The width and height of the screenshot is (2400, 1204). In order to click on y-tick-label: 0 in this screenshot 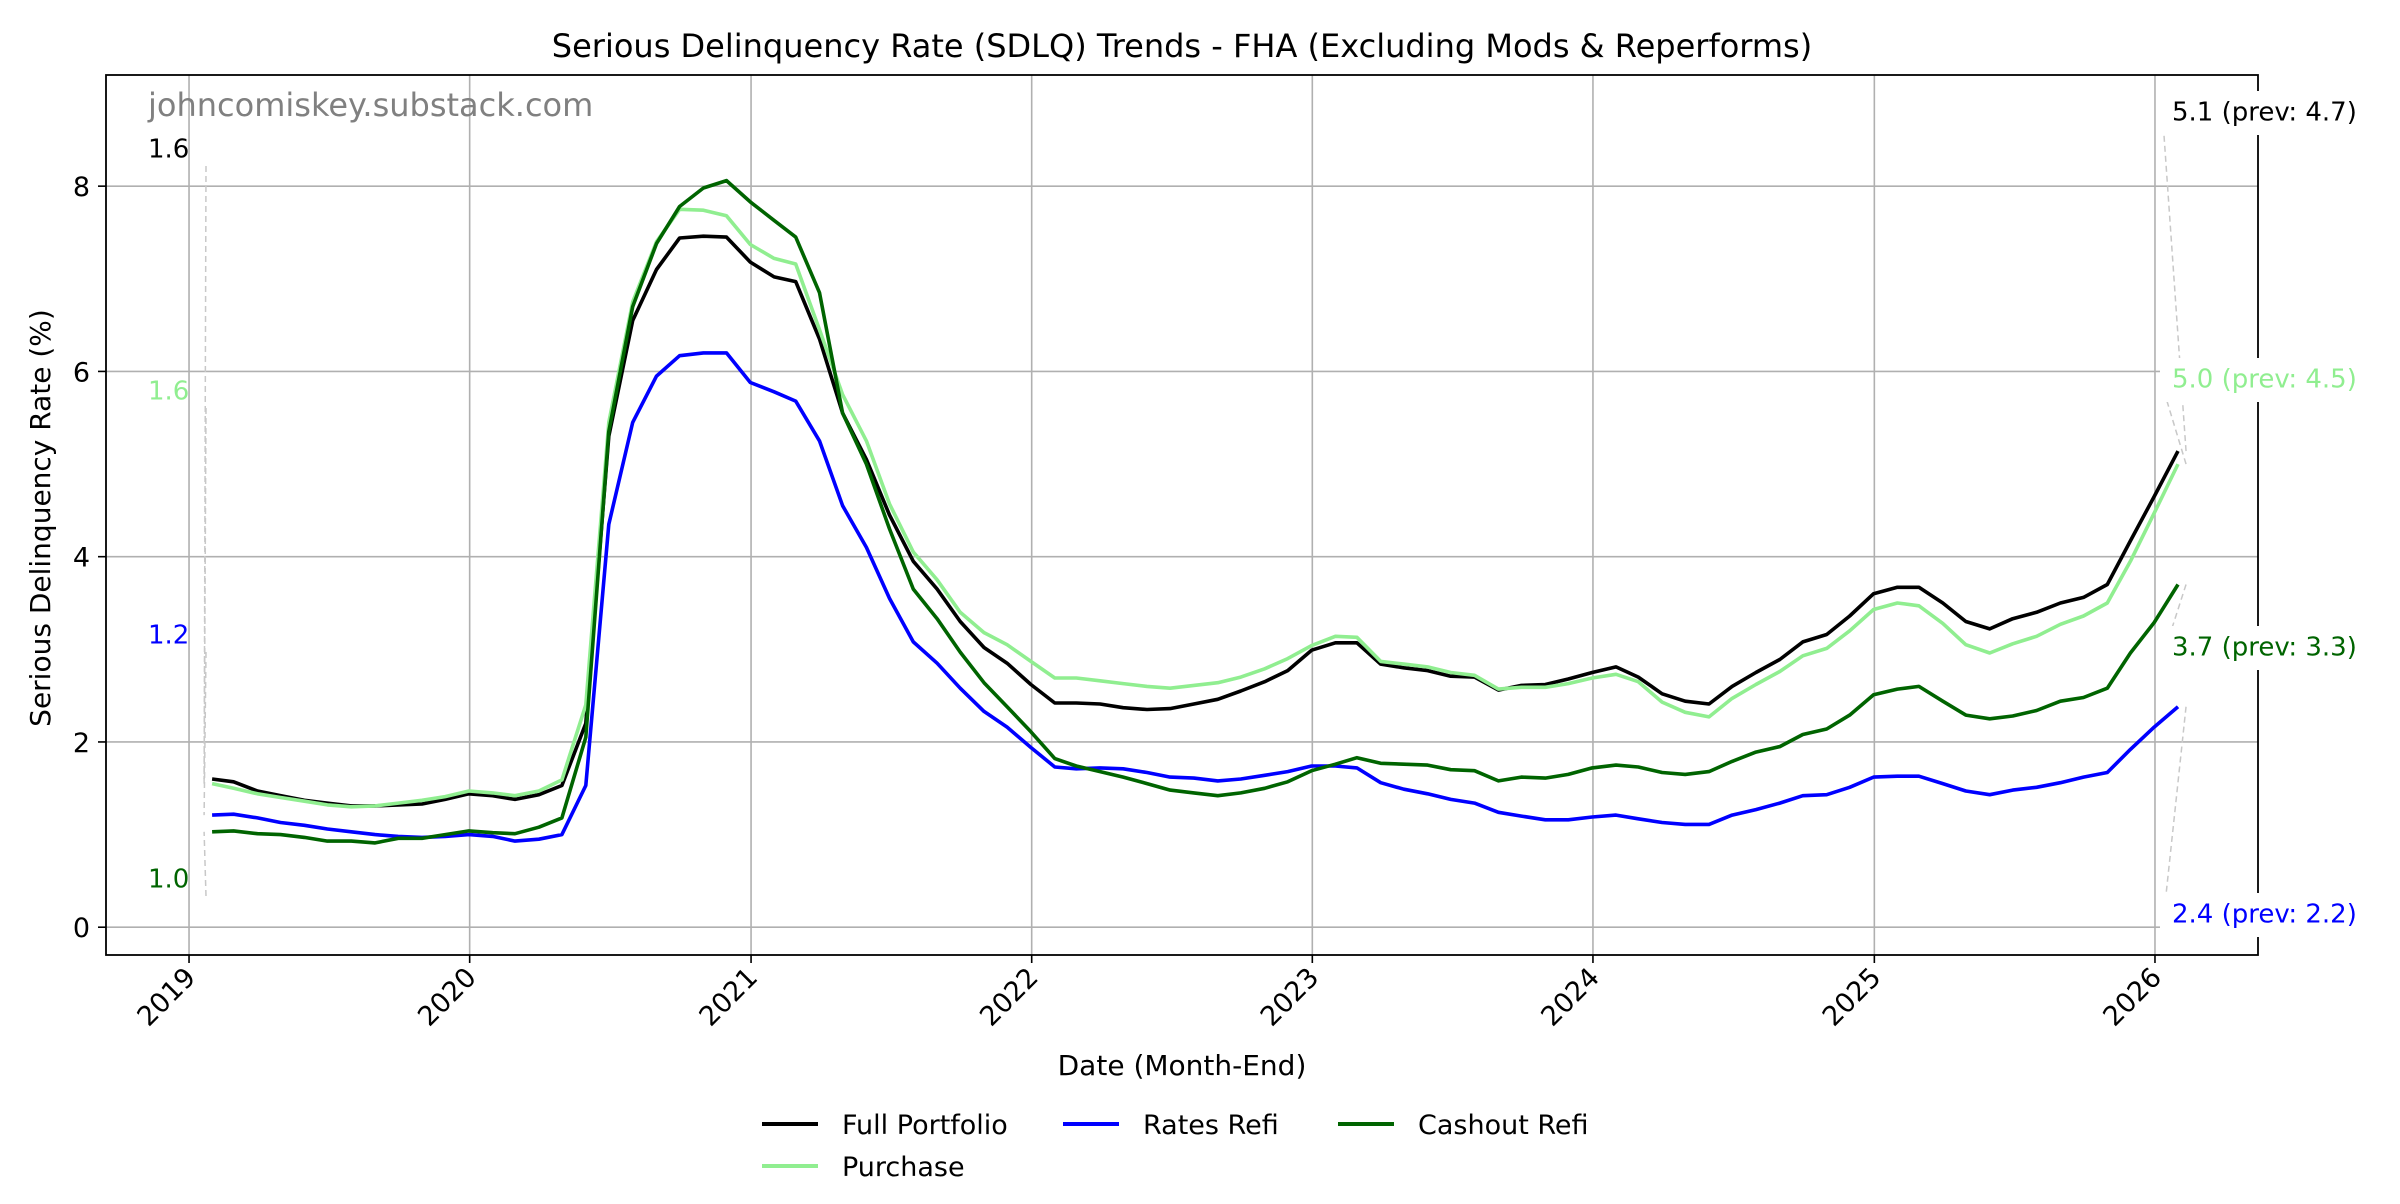, I will do `click(81, 928)`.